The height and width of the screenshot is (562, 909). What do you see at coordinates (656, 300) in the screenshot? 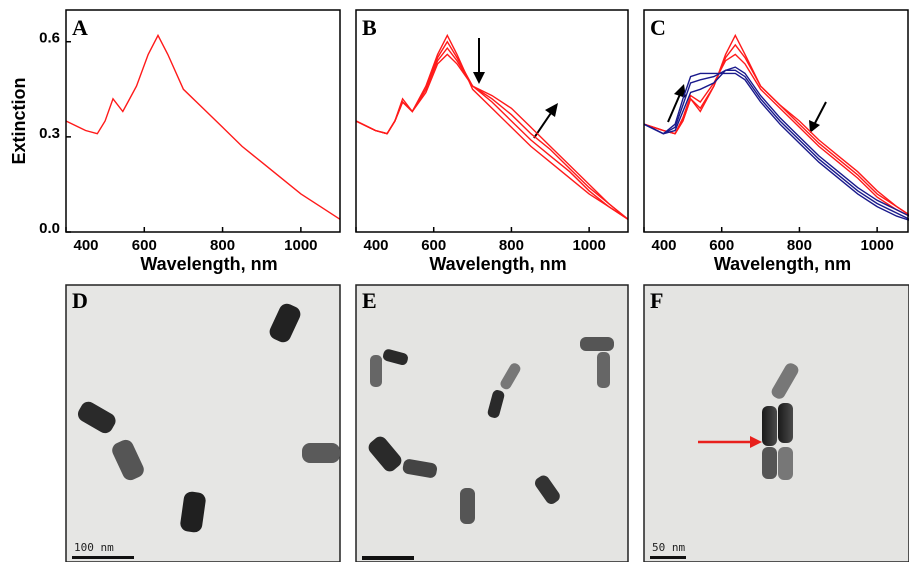
I see `image-label: F` at bounding box center [656, 300].